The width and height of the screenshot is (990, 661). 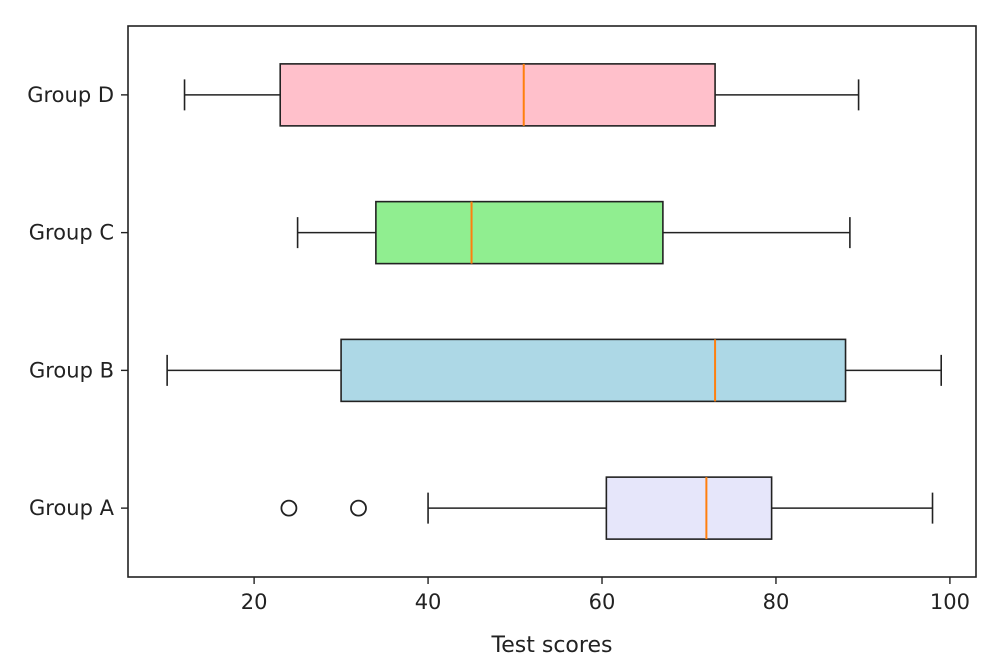 What do you see at coordinates (428, 602) in the screenshot?
I see `x-tick-label: 40` at bounding box center [428, 602].